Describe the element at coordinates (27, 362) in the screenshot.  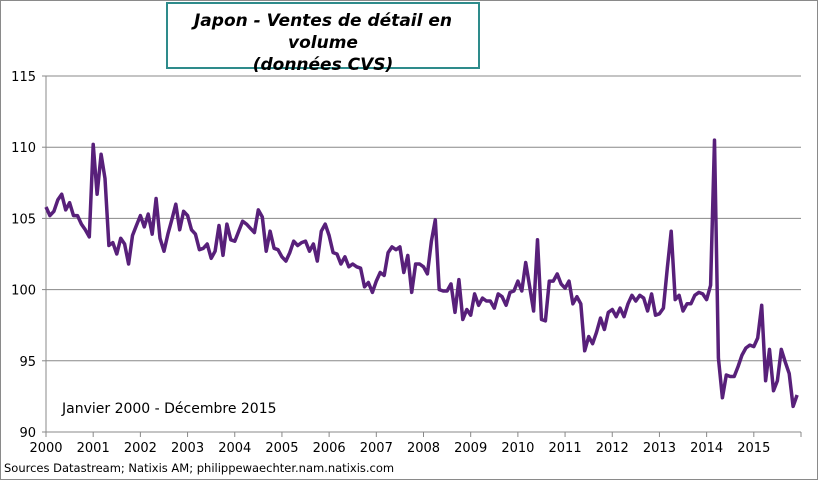
I see `y-tick-label: 95` at that location.